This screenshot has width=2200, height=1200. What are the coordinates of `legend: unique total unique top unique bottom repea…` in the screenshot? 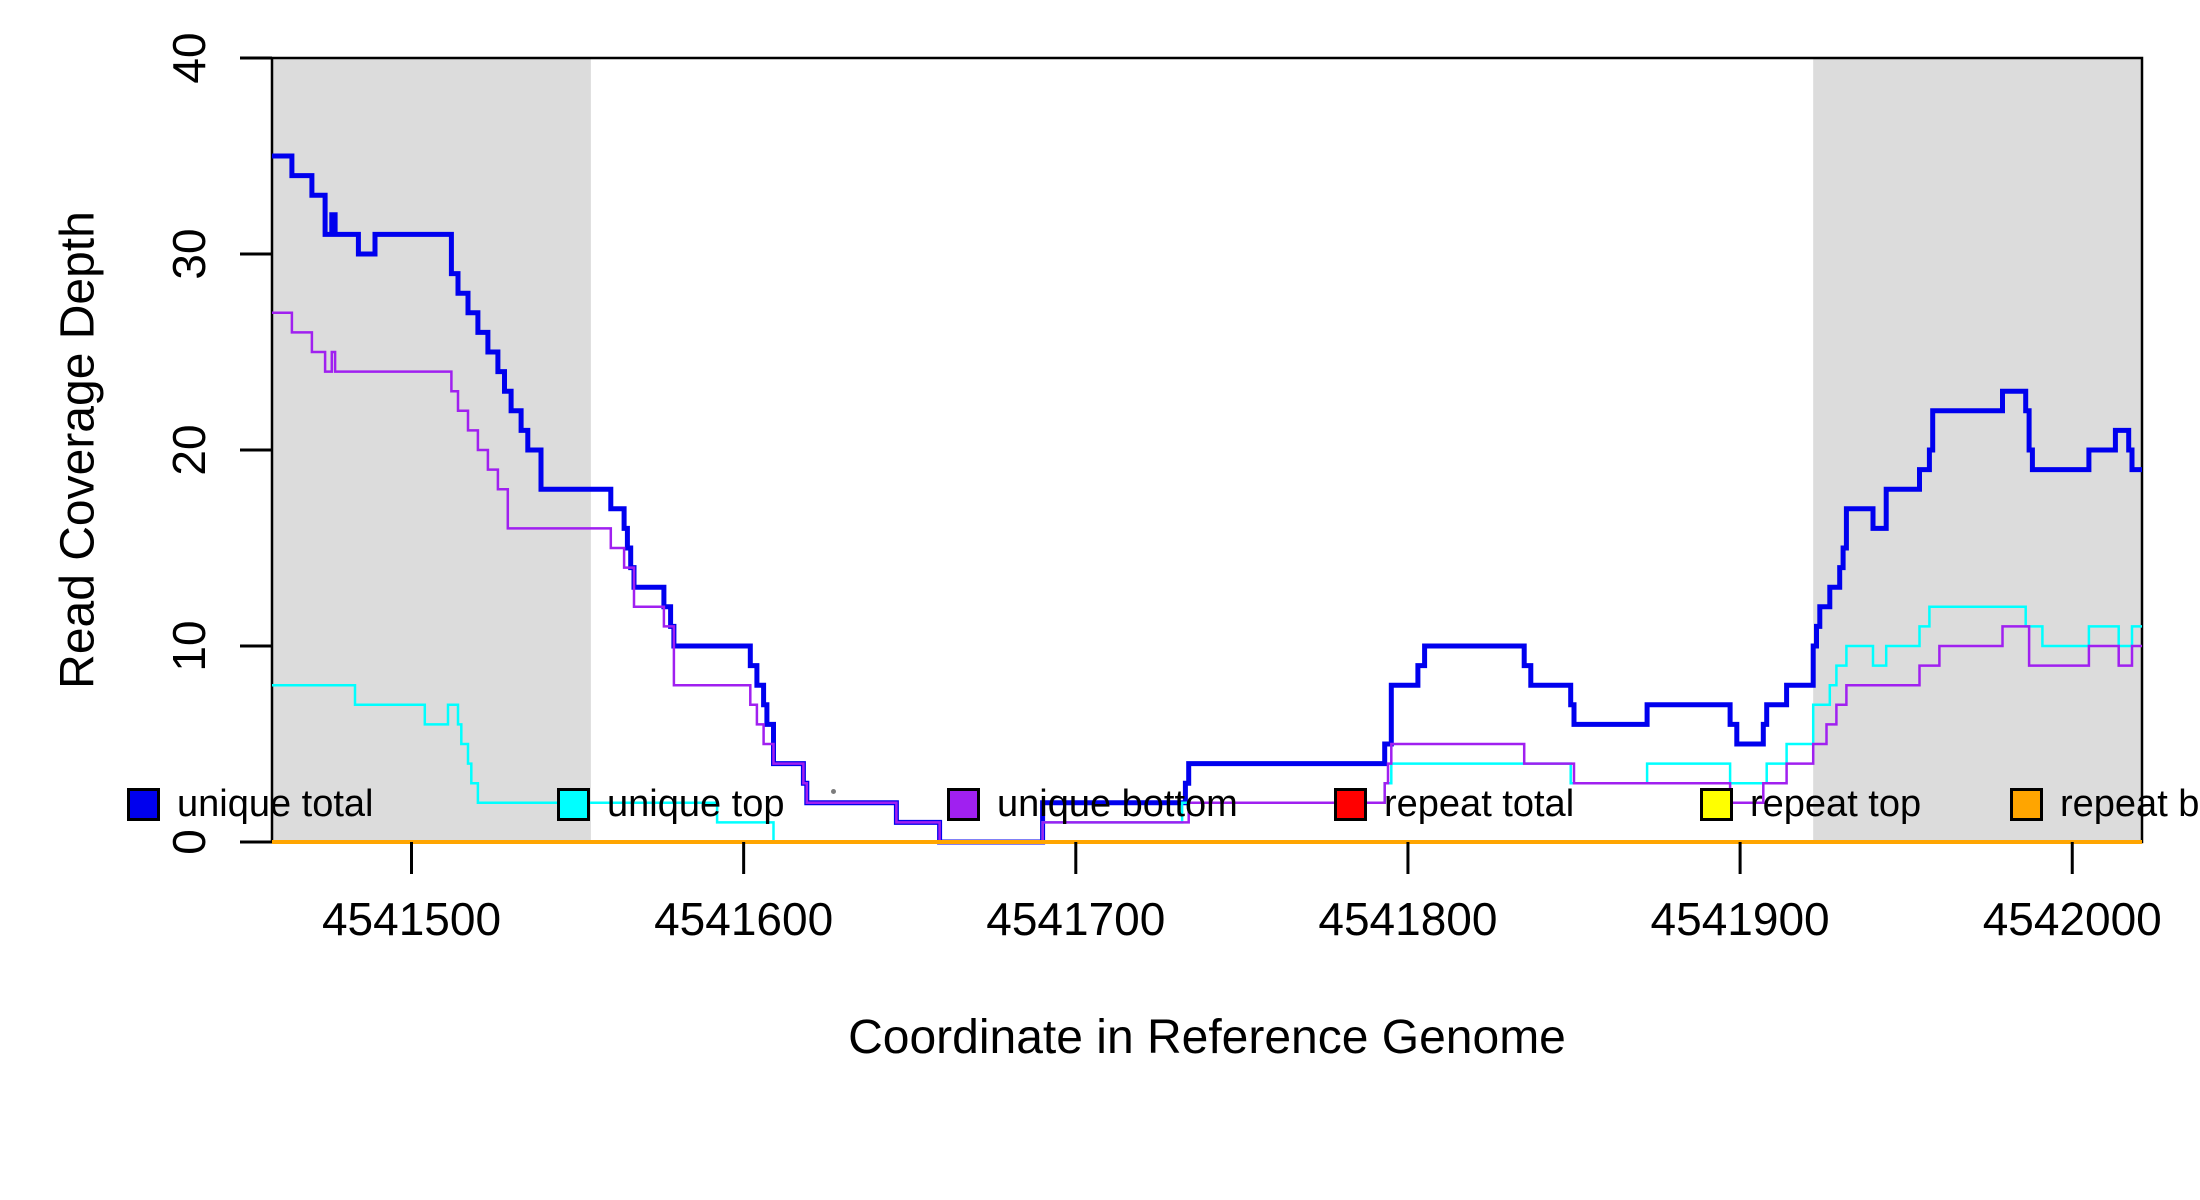 It's located at (1100, 806).